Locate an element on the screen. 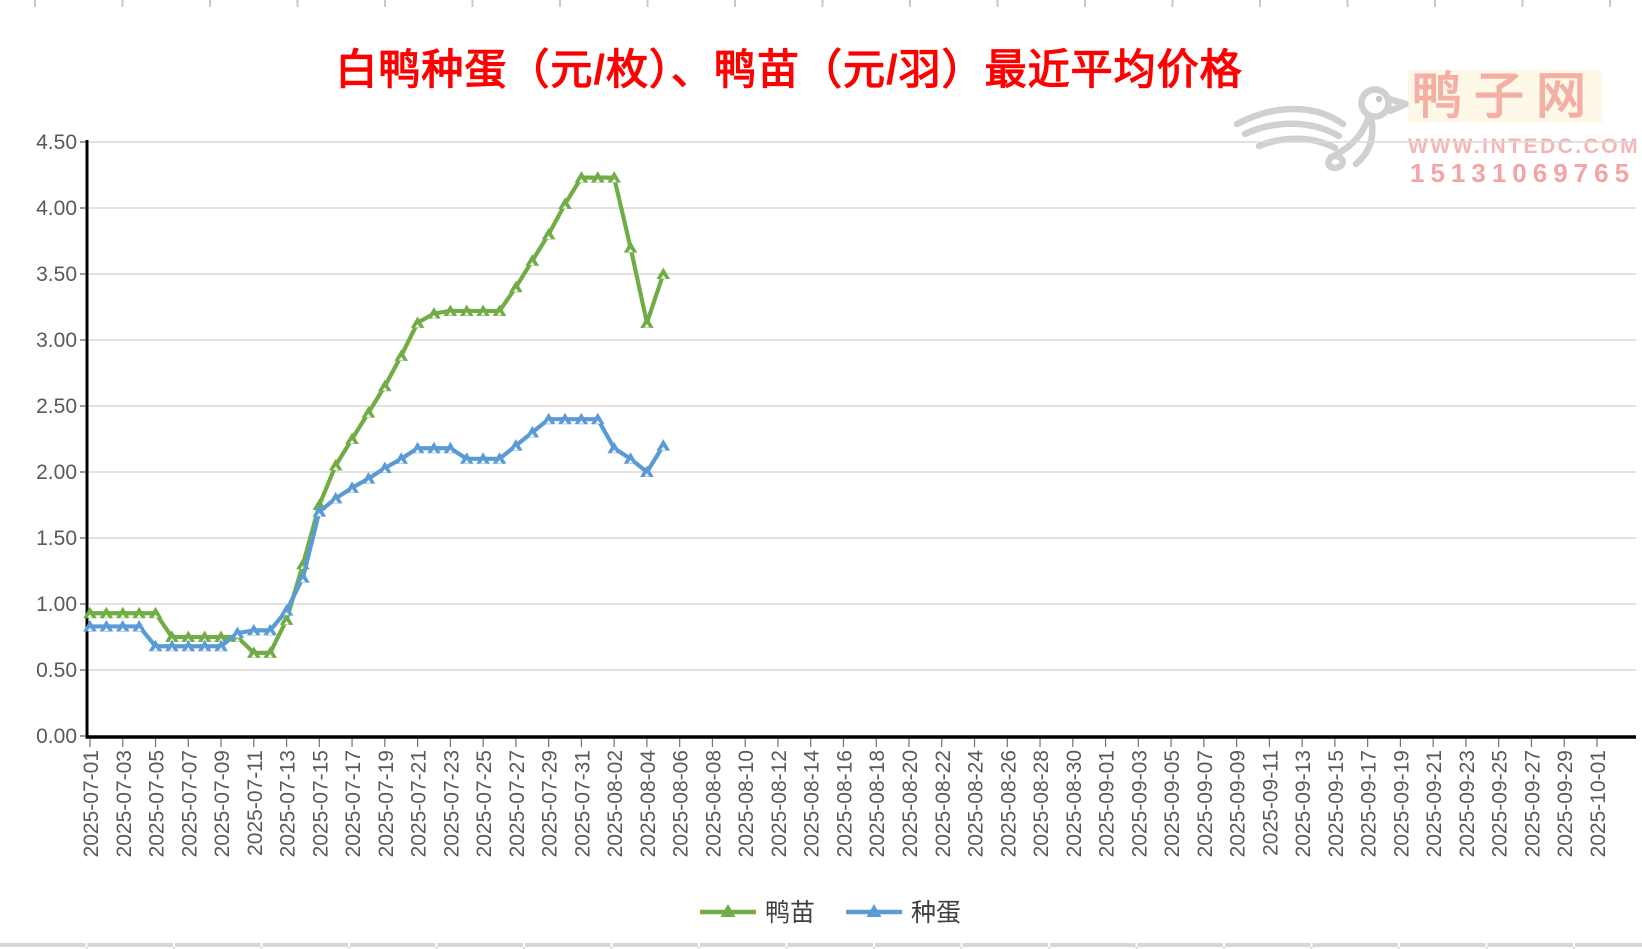 The image size is (1642, 949). y-axis-label: 1.50 is located at coordinates (56, 538).